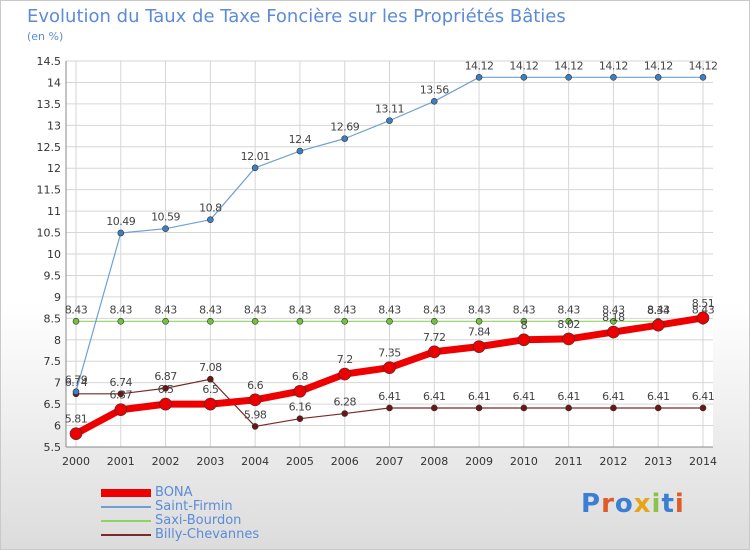  What do you see at coordinates (54, 125) in the screenshot?
I see `y-tick-label: 13` at bounding box center [54, 125].